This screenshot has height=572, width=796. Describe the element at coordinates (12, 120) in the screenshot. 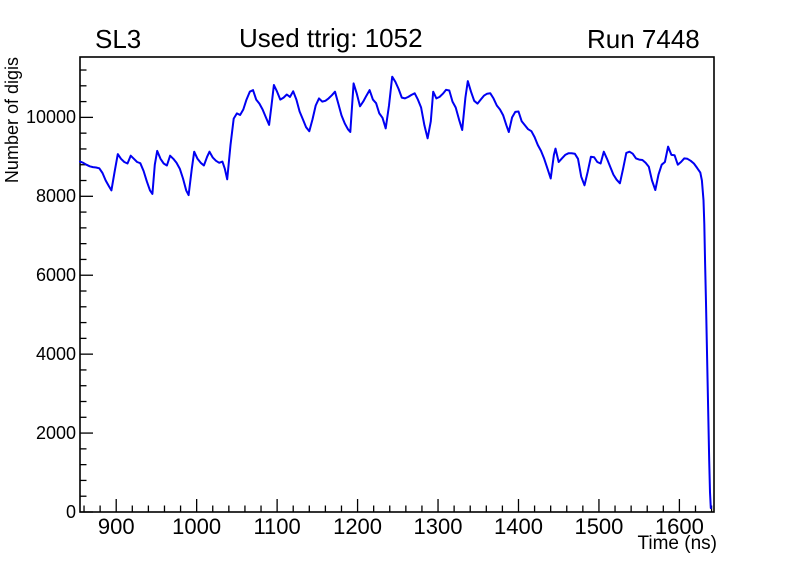

I see `y-axis-title: Number of digis` at that location.